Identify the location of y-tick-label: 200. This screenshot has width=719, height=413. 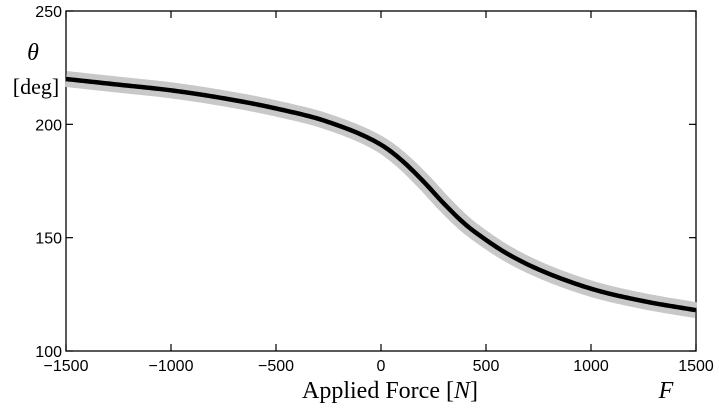
(48, 125).